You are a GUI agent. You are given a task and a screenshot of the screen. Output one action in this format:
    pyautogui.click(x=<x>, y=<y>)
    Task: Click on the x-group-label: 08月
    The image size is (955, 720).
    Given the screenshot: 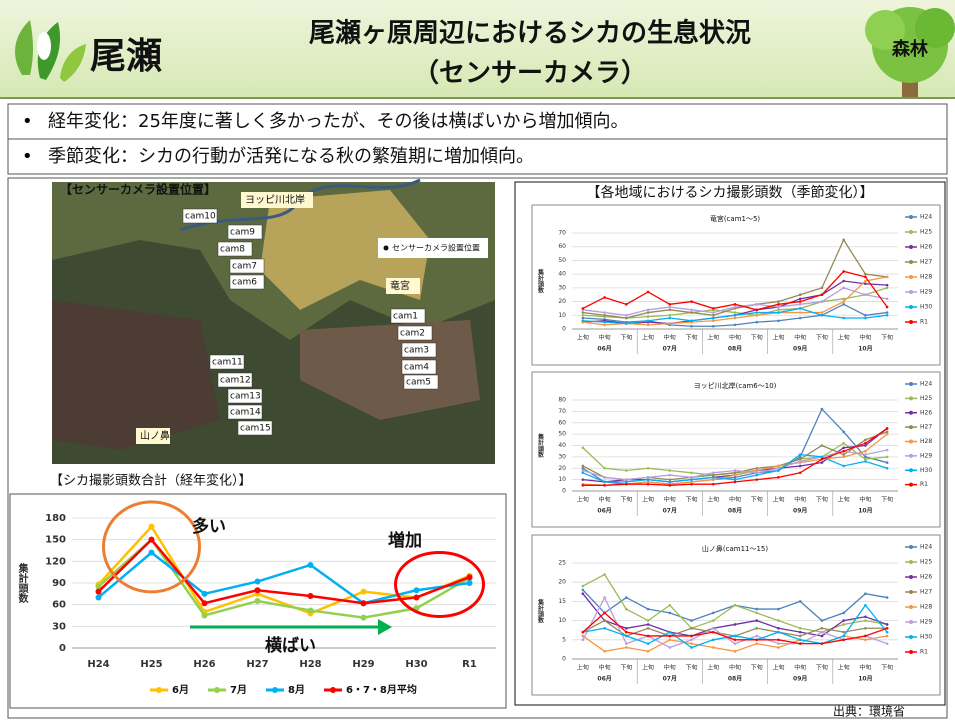 What is the action you would take?
    pyautogui.click(x=735, y=511)
    